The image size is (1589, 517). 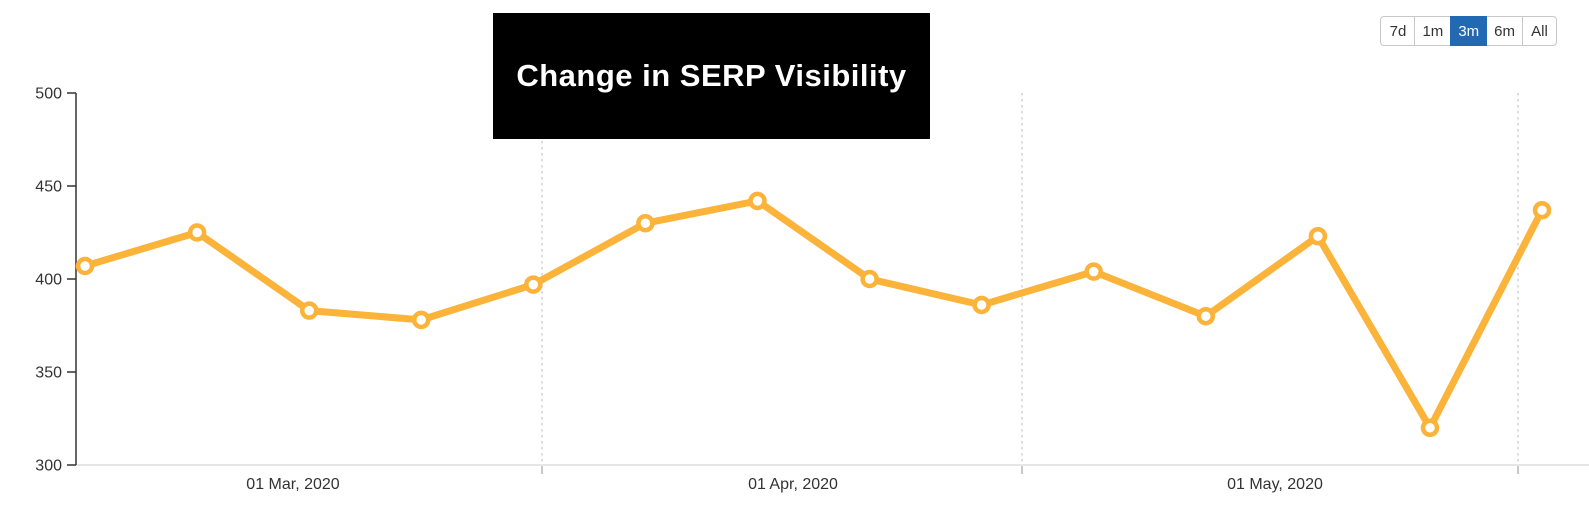 What do you see at coordinates (293, 484) in the screenshot?
I see `x-axis-label: 01 Mar, 2020` at bounding box center [293, 484].